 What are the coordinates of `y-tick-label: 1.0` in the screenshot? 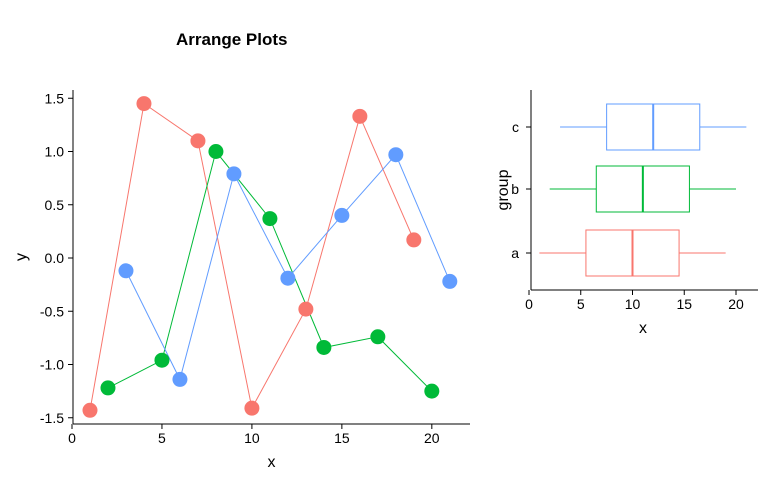 It's located at (55, 152).